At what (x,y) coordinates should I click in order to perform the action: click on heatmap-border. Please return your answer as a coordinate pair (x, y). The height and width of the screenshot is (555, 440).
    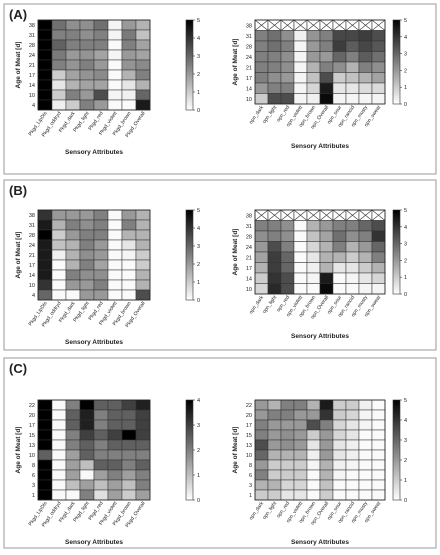
    Looking at the image, I should click on (94, 255).